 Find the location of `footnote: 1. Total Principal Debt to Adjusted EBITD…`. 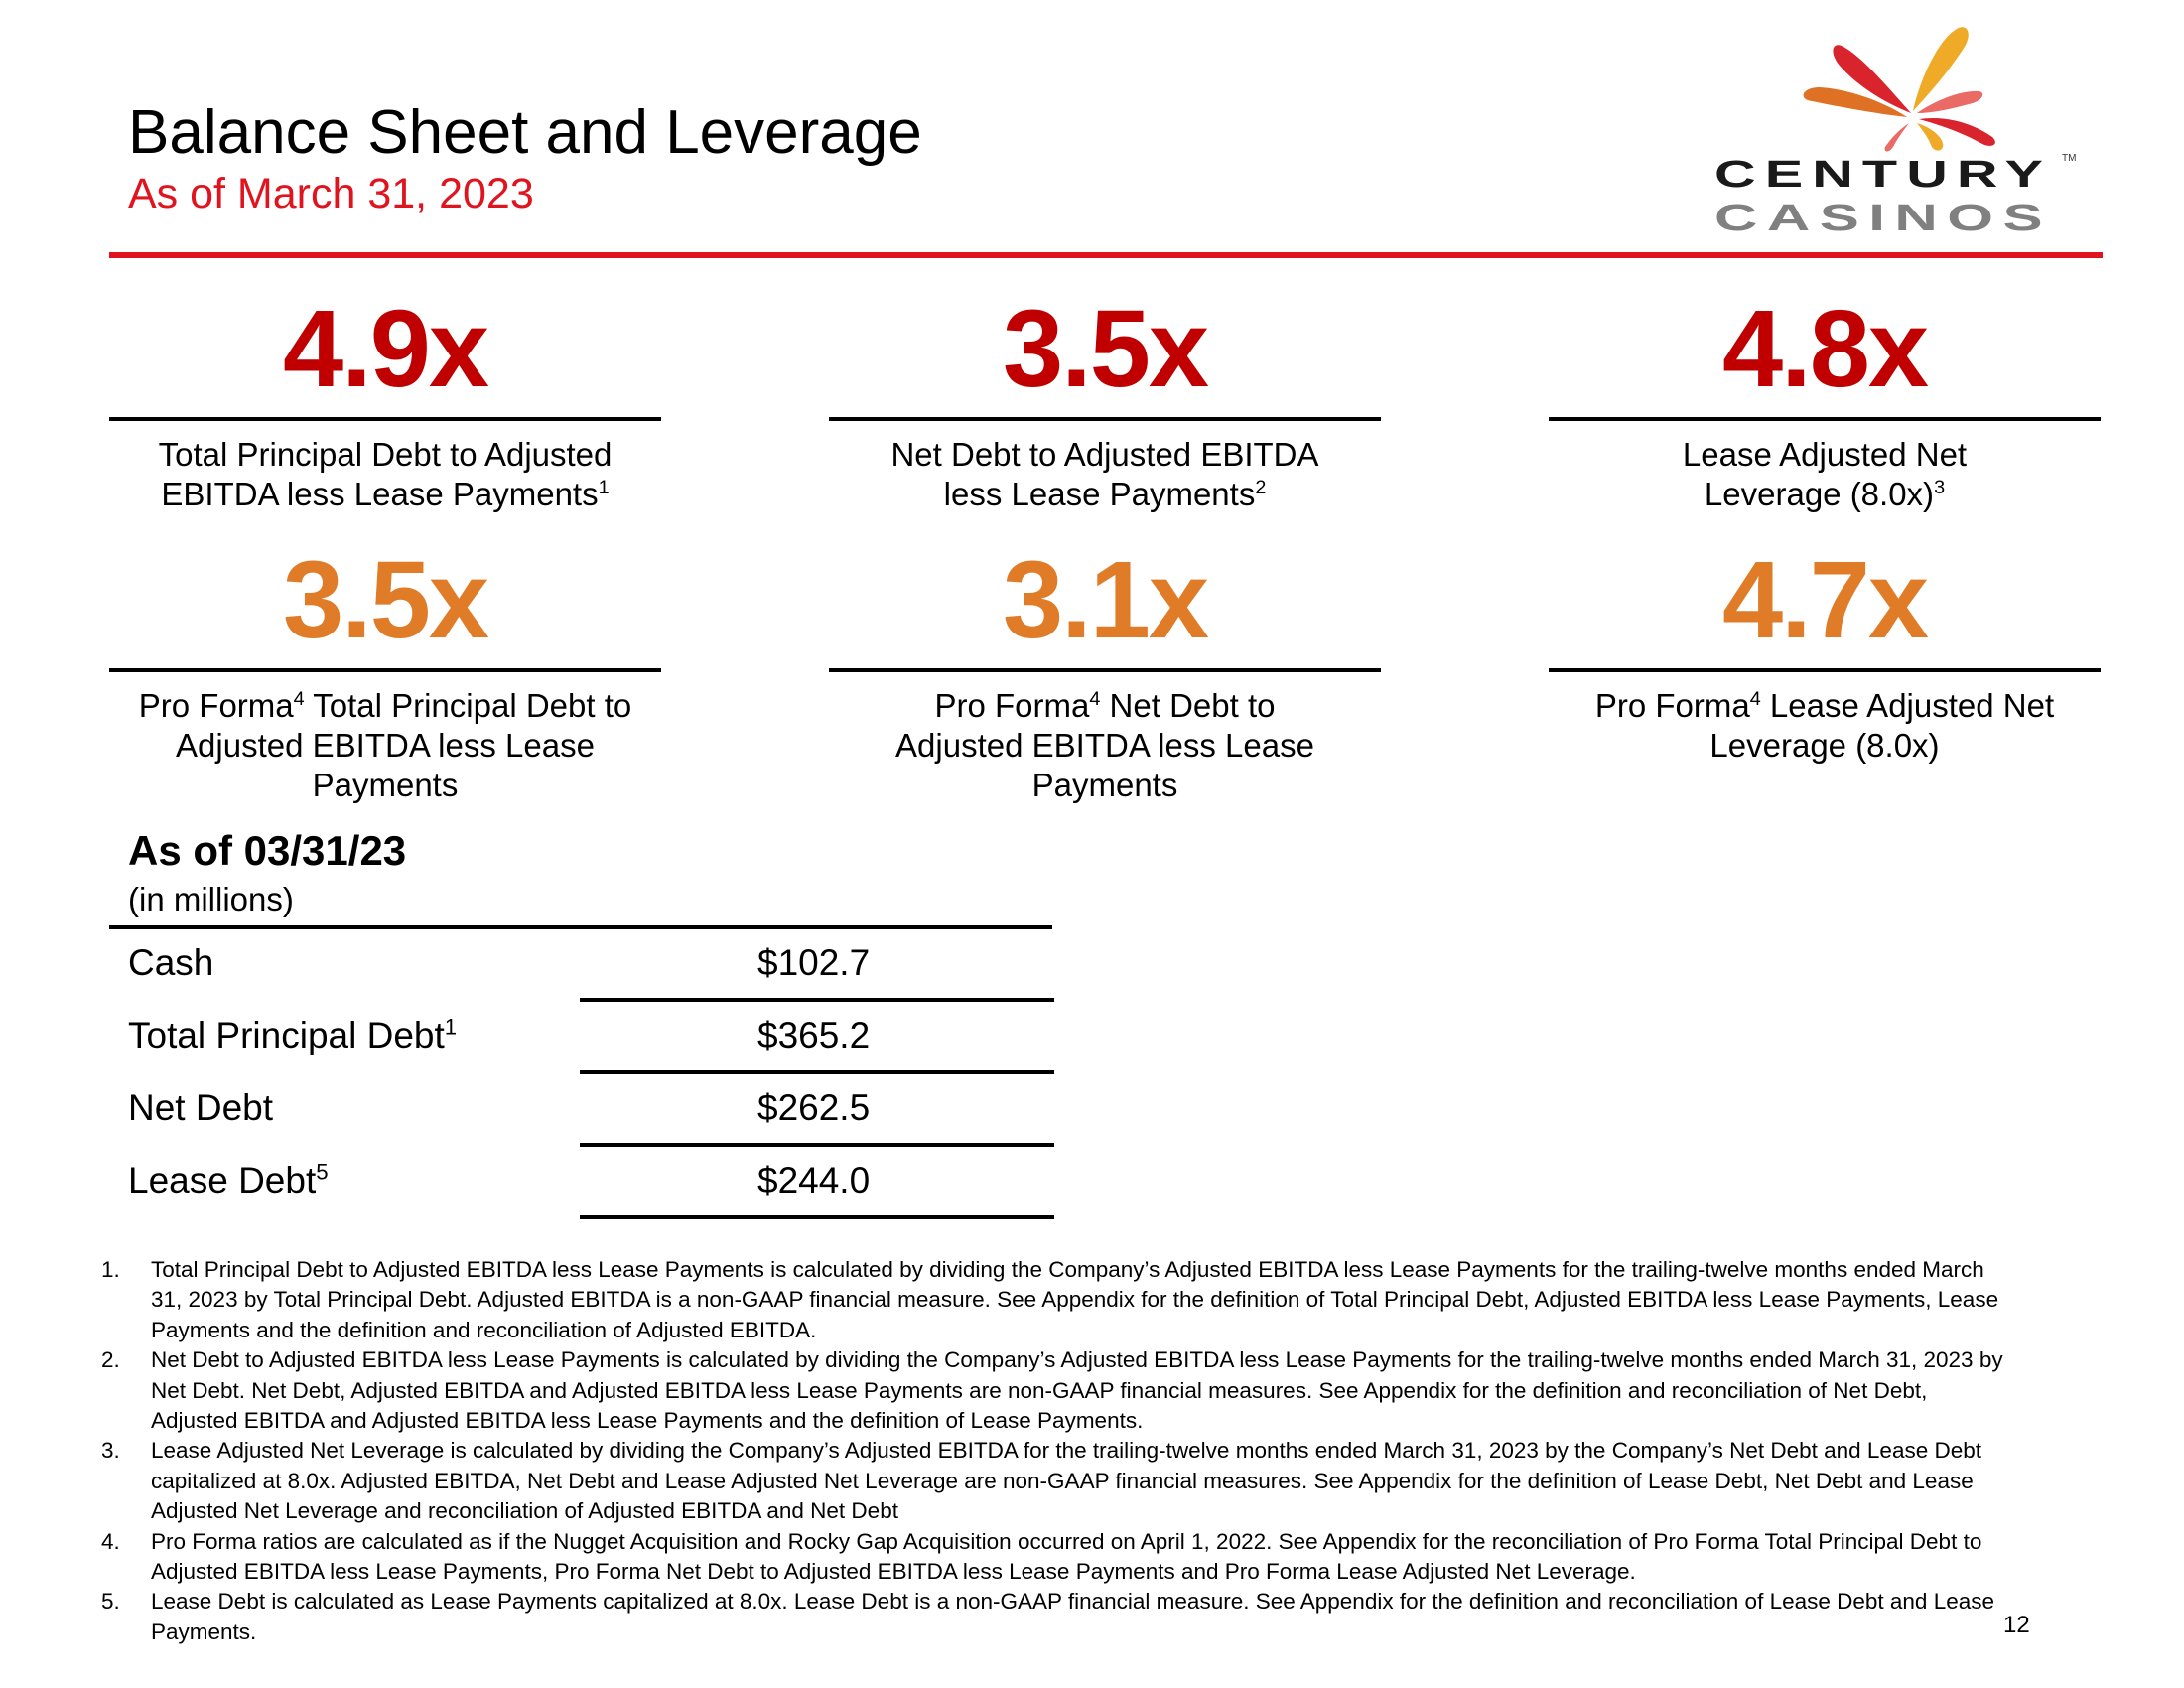

footnote: 1. Total Principal Debt to Adjusted EBITD… is located at coordinates (1059, 1300).